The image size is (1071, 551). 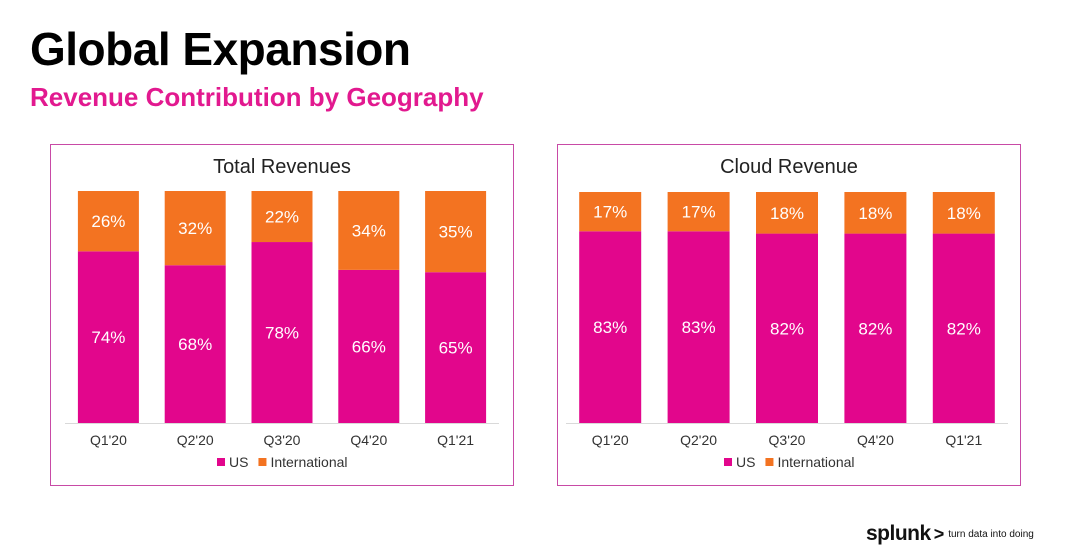 I want to click on data-label-international-q1-20: 17%, so click(x=610, y=212).